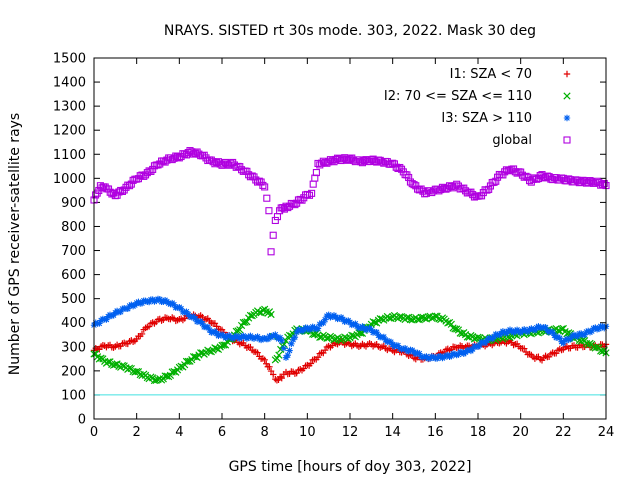 This screenshot has height=480, width=640. What do you see at coordinates (73, 275) in the screenshot?
I see `y-tick-label: 600` at bounding box center [73, 275].